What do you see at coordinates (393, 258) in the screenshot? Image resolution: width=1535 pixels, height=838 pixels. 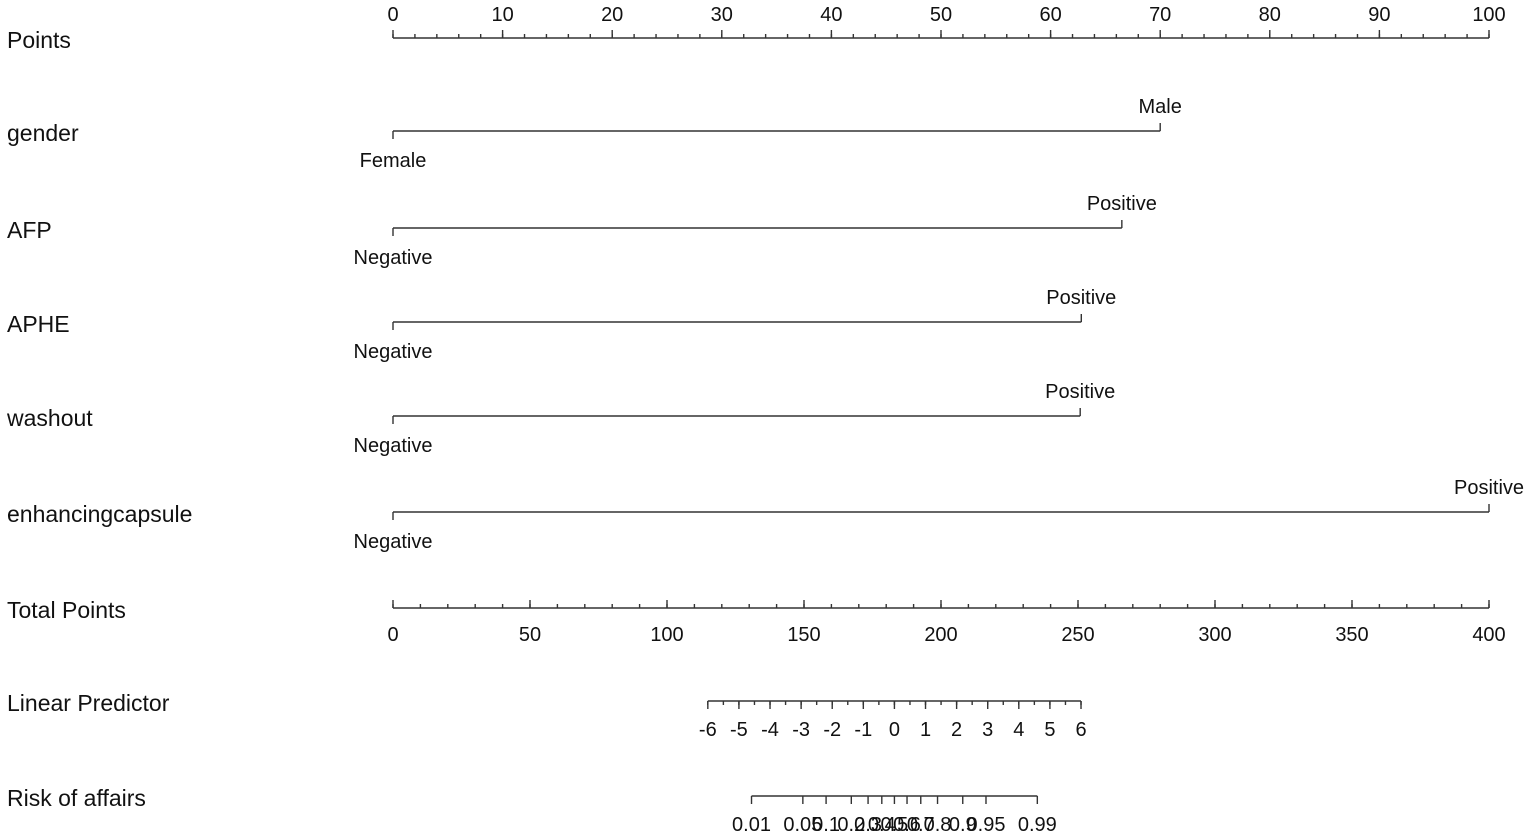 I see `level-label-afp: Negative` at bounding box center [393, 258].